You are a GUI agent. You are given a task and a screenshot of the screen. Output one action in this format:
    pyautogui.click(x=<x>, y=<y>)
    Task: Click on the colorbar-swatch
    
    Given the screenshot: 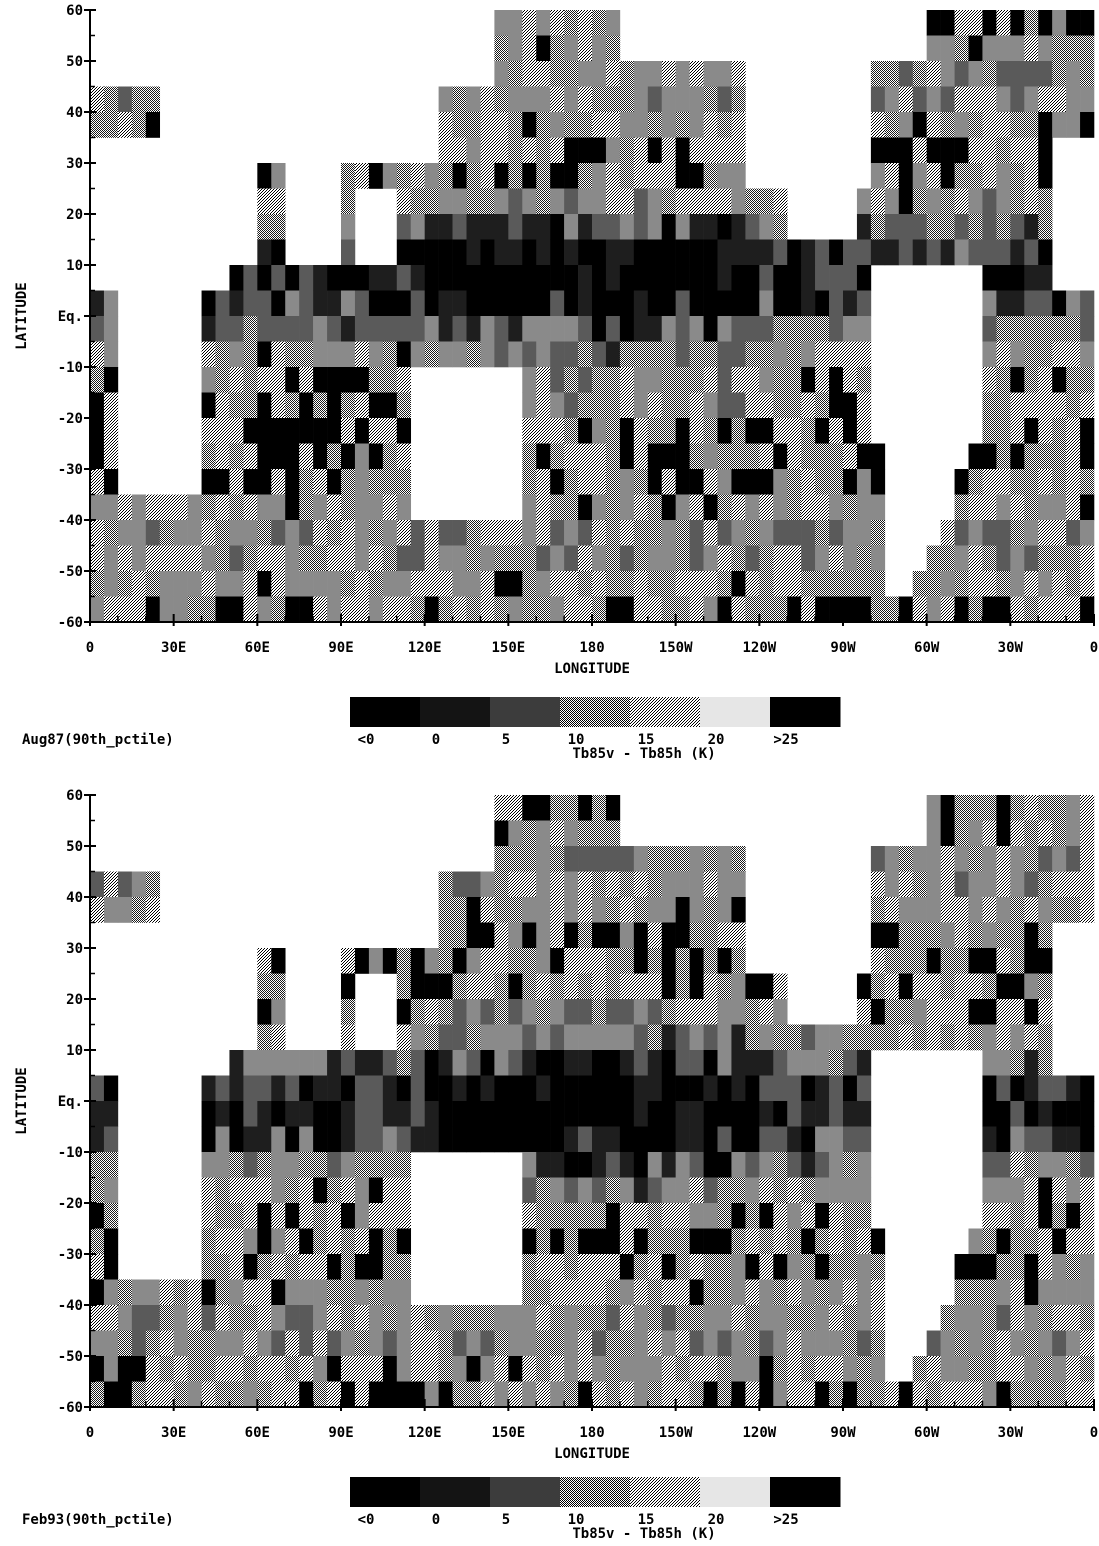 What is the action you would take?
    pyautogui.click(x=665, y=712)
    